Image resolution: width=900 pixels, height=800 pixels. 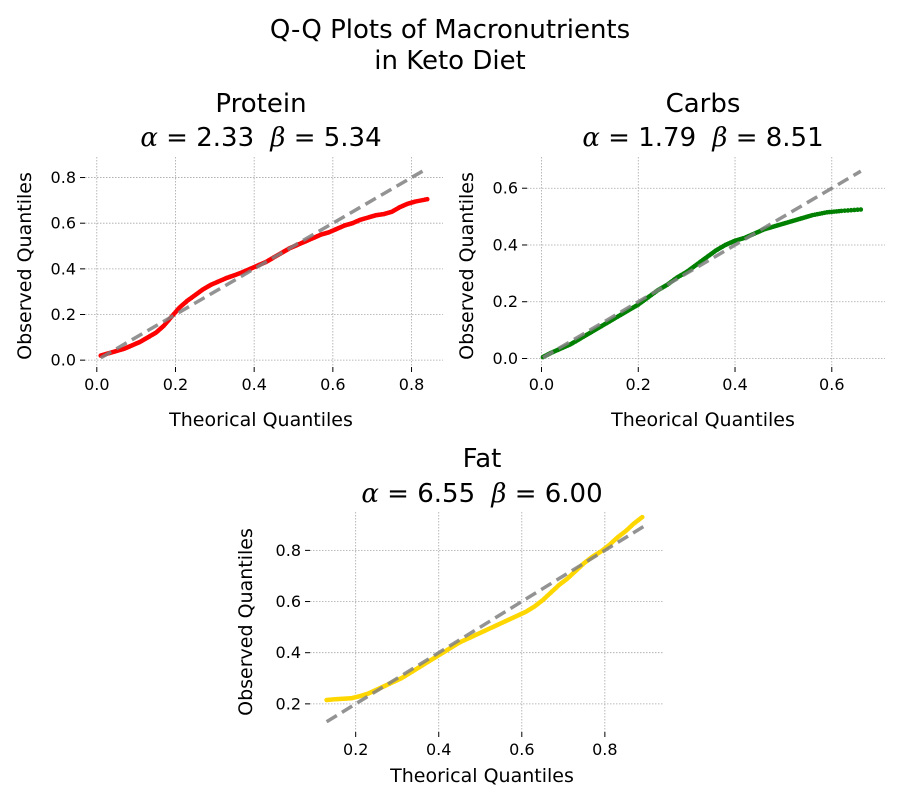 I want to click on fat-ticks: 0.2 0.4 0.6 0.8 0.2 0.4 0.6 0.8, so click(x=447, y=650).